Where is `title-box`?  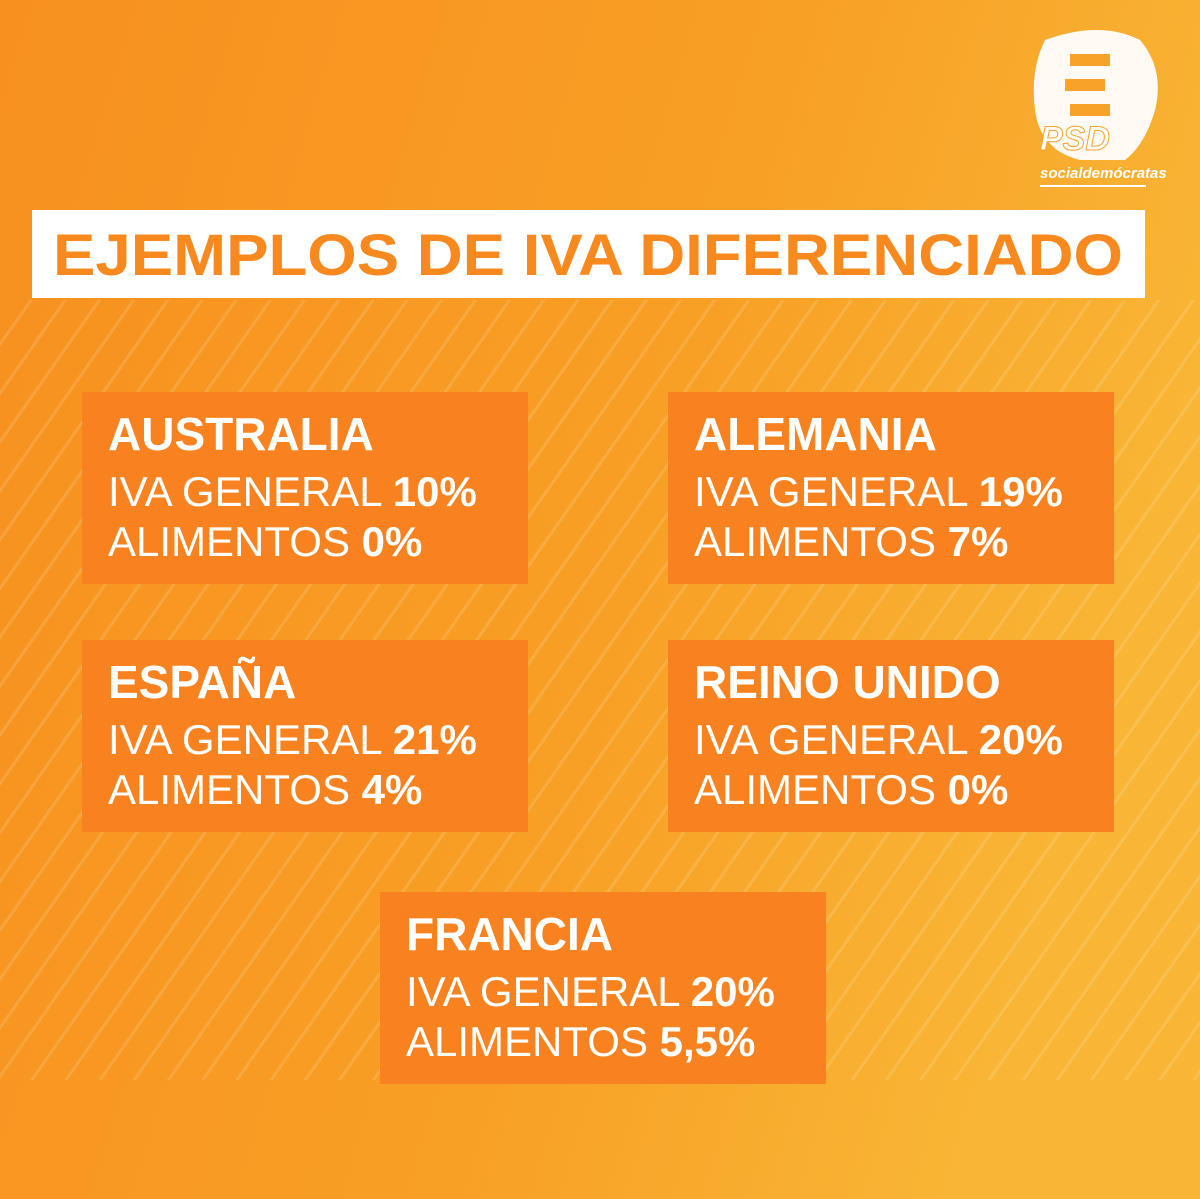 title-box is located at coordinates (588, 254).